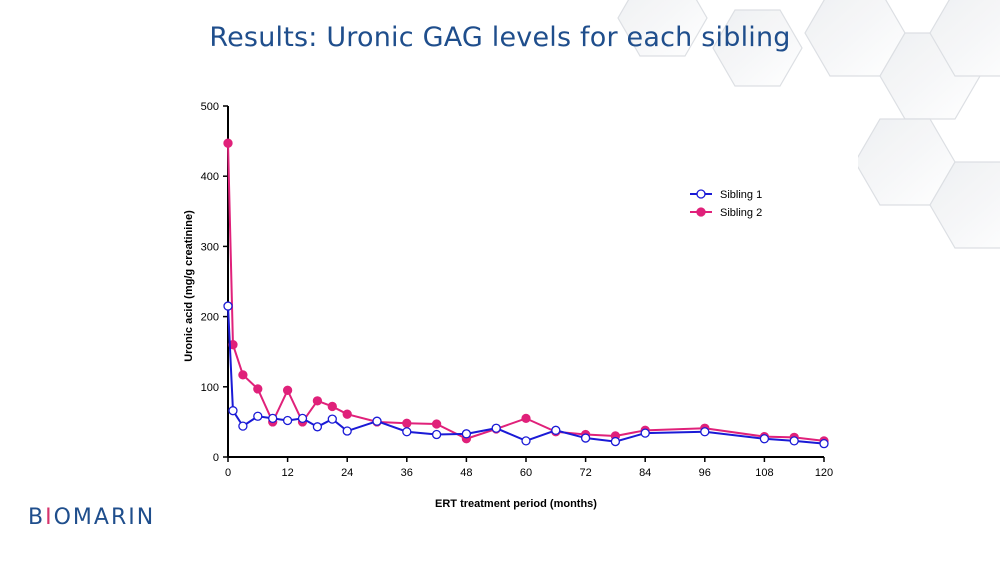 The width and height of the screenshot is (1000, 563). I want to click on x-tick-label: 48, so click(466, 473).